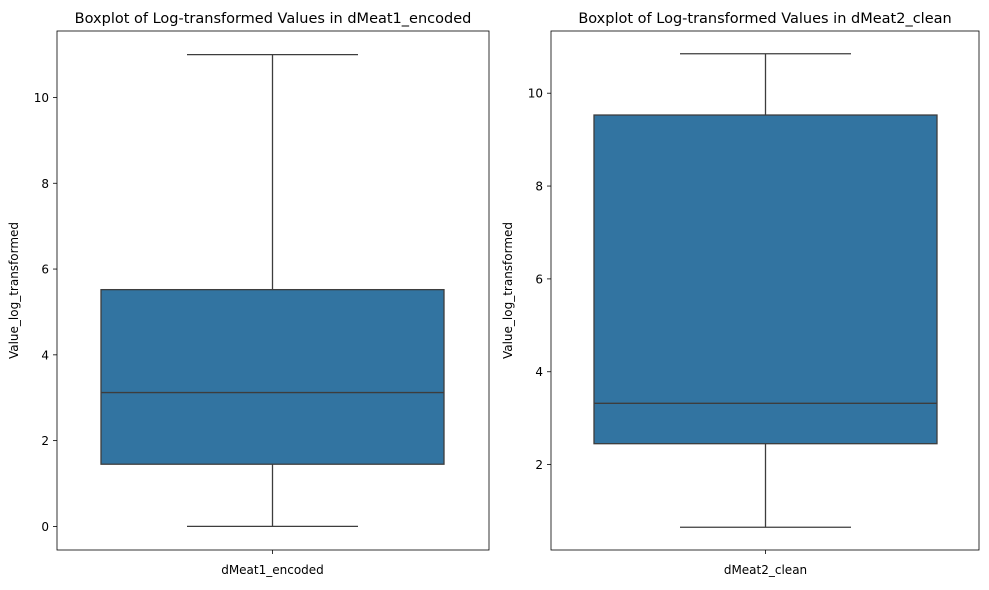 The width and height of the screenshot is (989, 590). What do you see at coordinates (45, 184) in the screenshot?
I see `subplot-1-ytick-label-8: 8` at bounding box center [45, 184].